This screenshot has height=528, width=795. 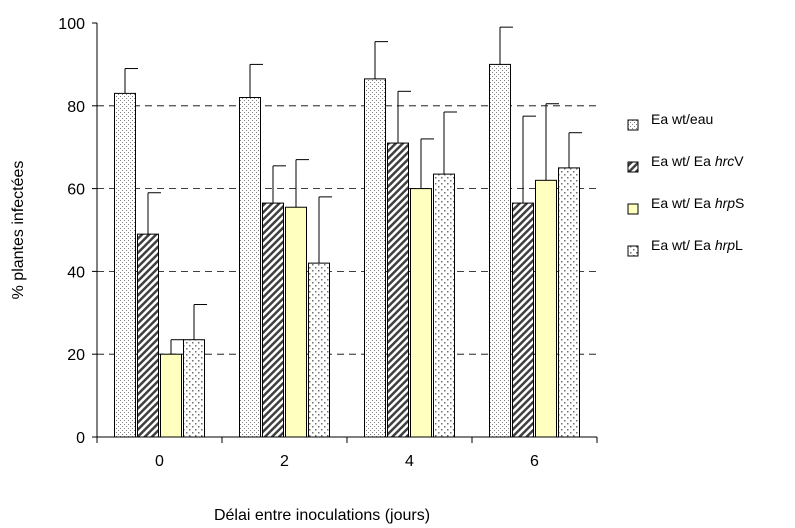 I want to click on legend-label: Ea wt/eau, so click(x=682, y=119).